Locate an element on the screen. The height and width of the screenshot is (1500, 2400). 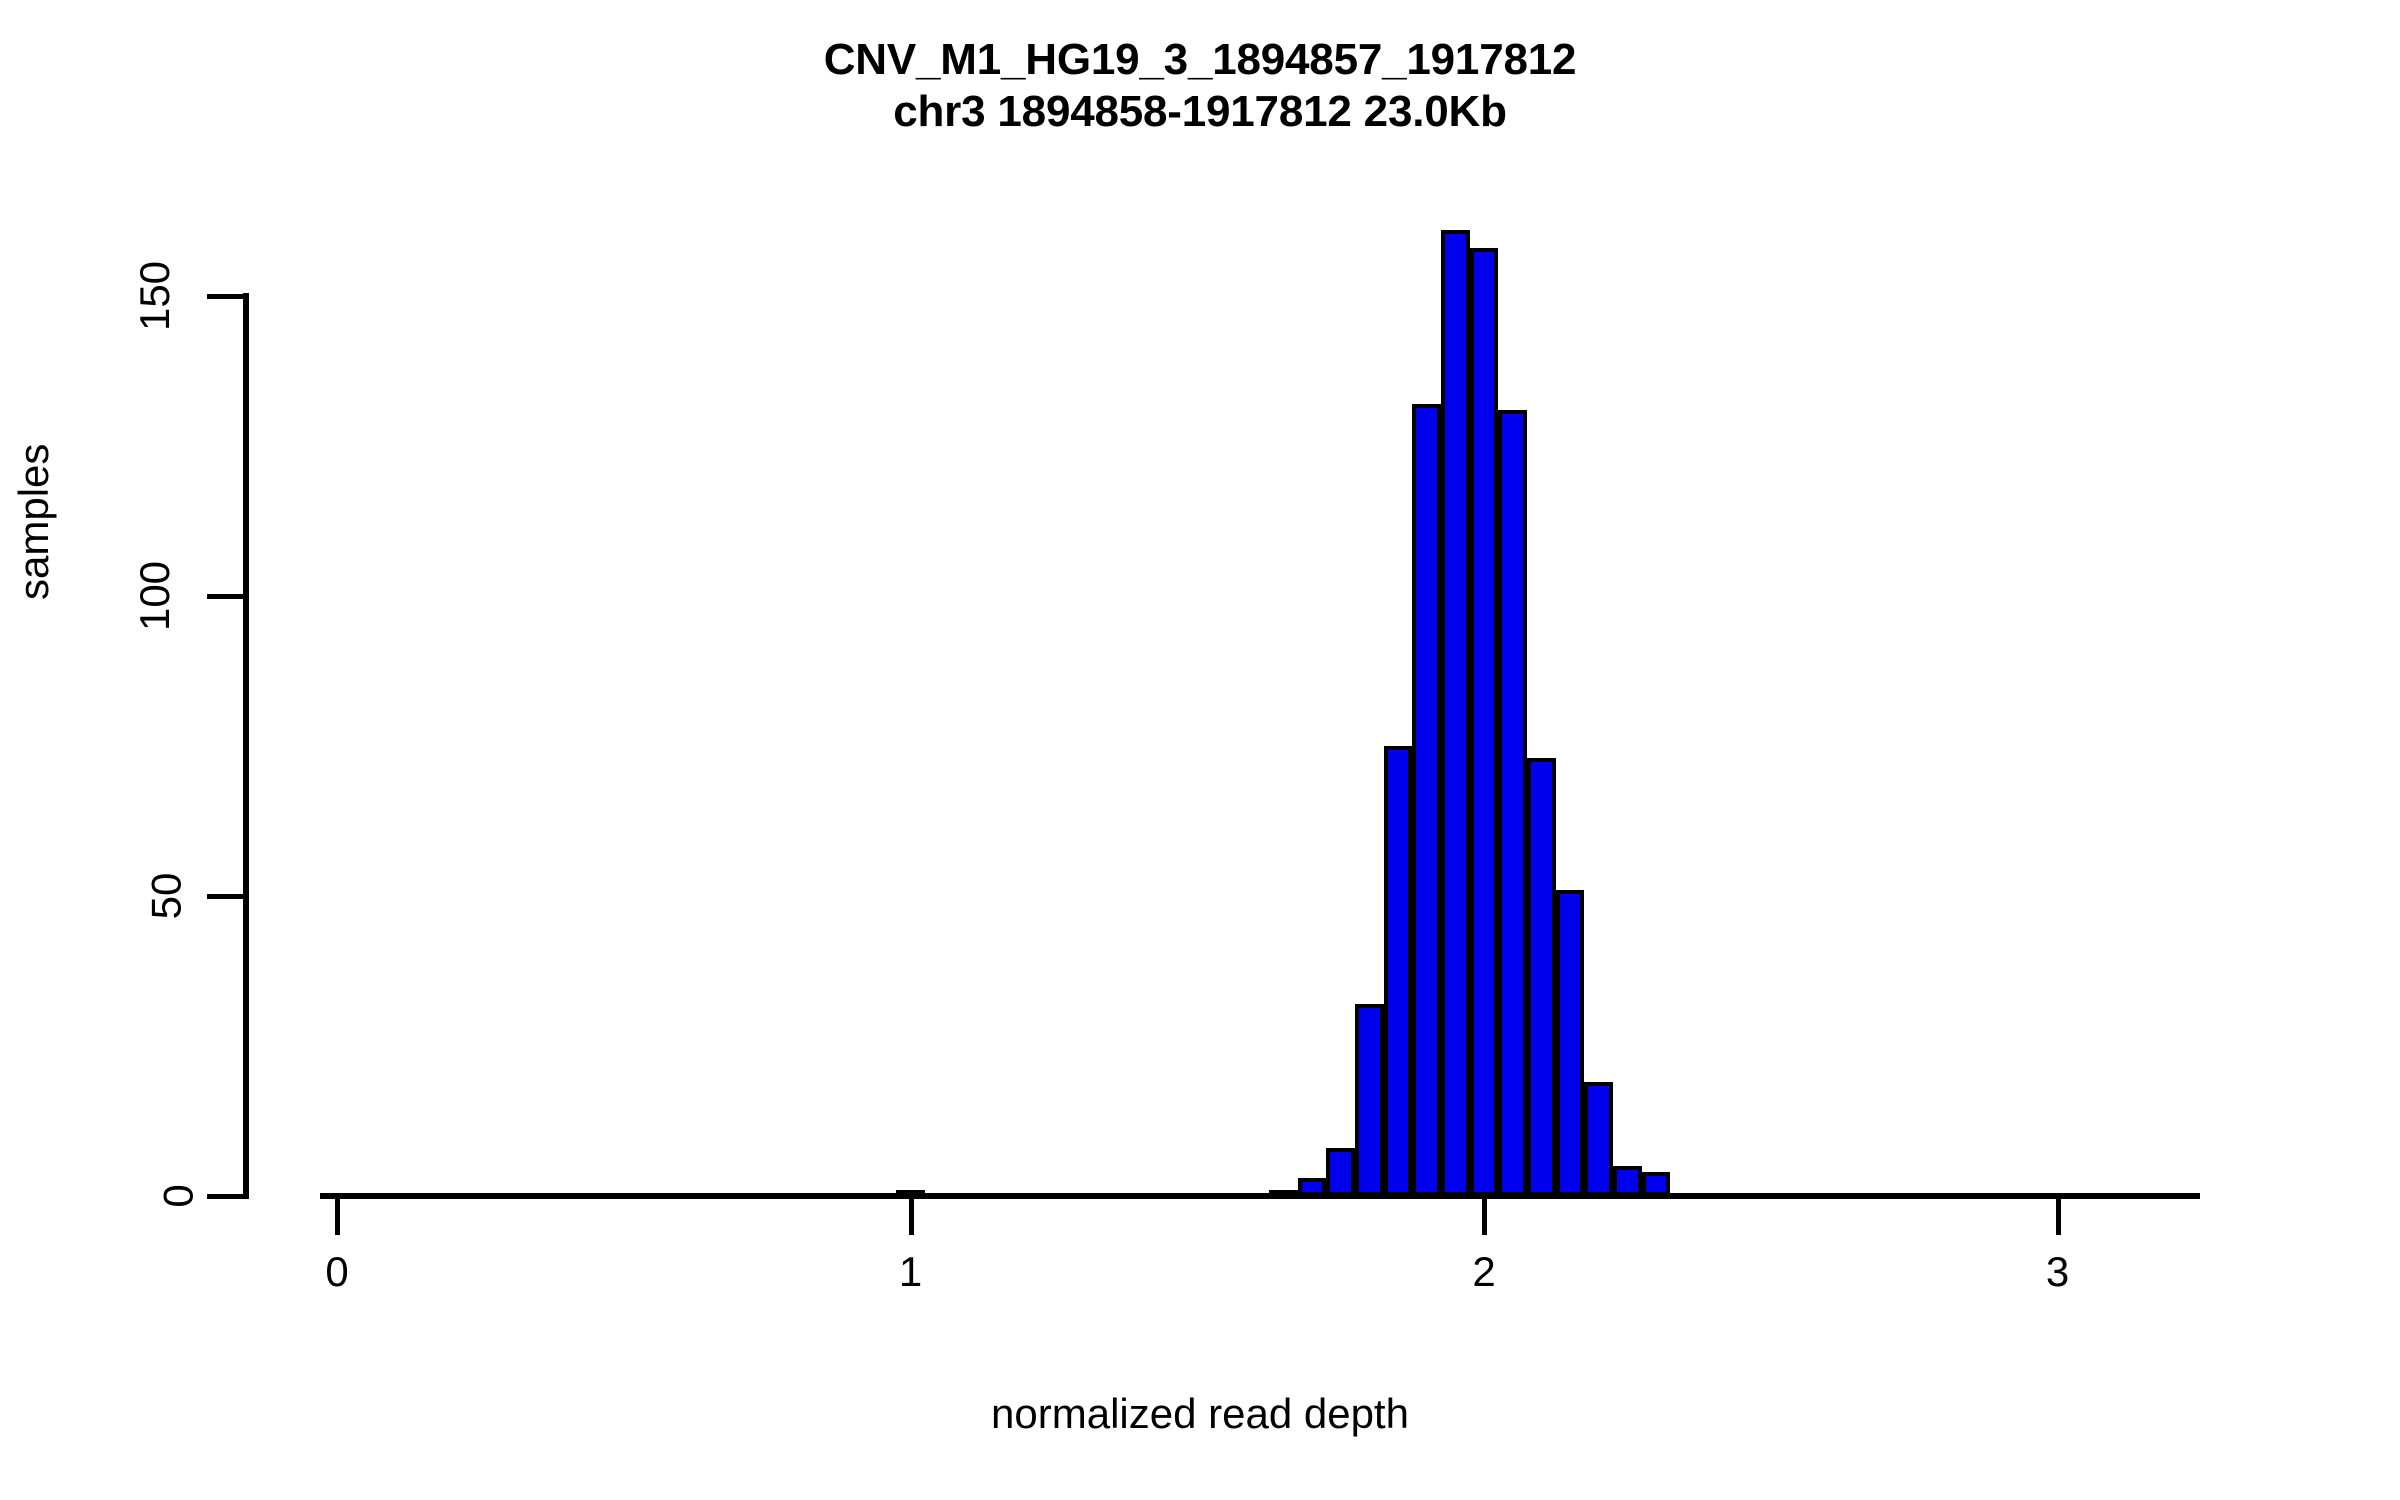
plot-title-line-1: CNV_M1_HG19_3_1894857_1917812 is located at coordinates (1200, 59).